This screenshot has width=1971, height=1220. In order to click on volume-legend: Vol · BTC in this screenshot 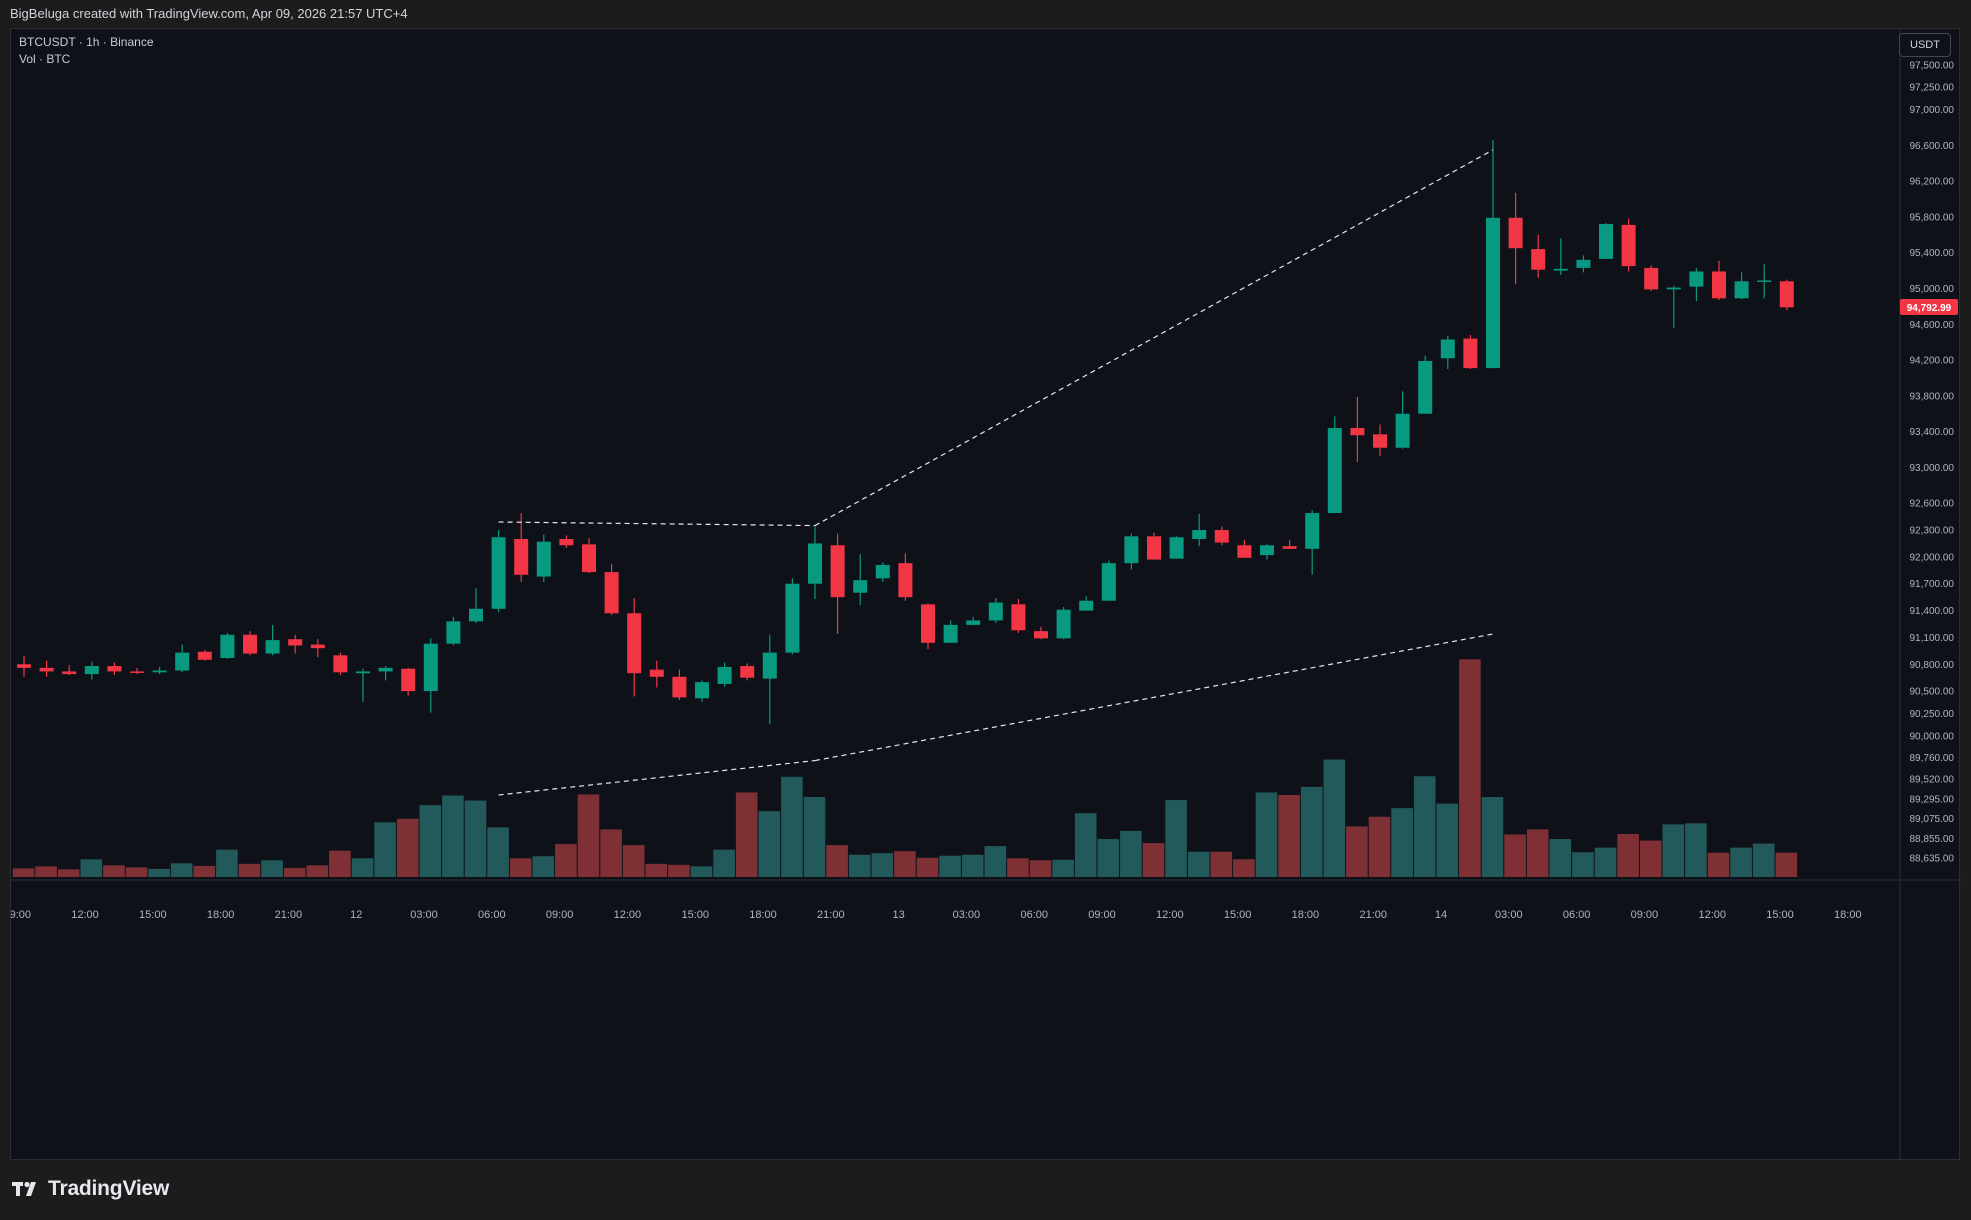, I will do `click(45, 59)`.